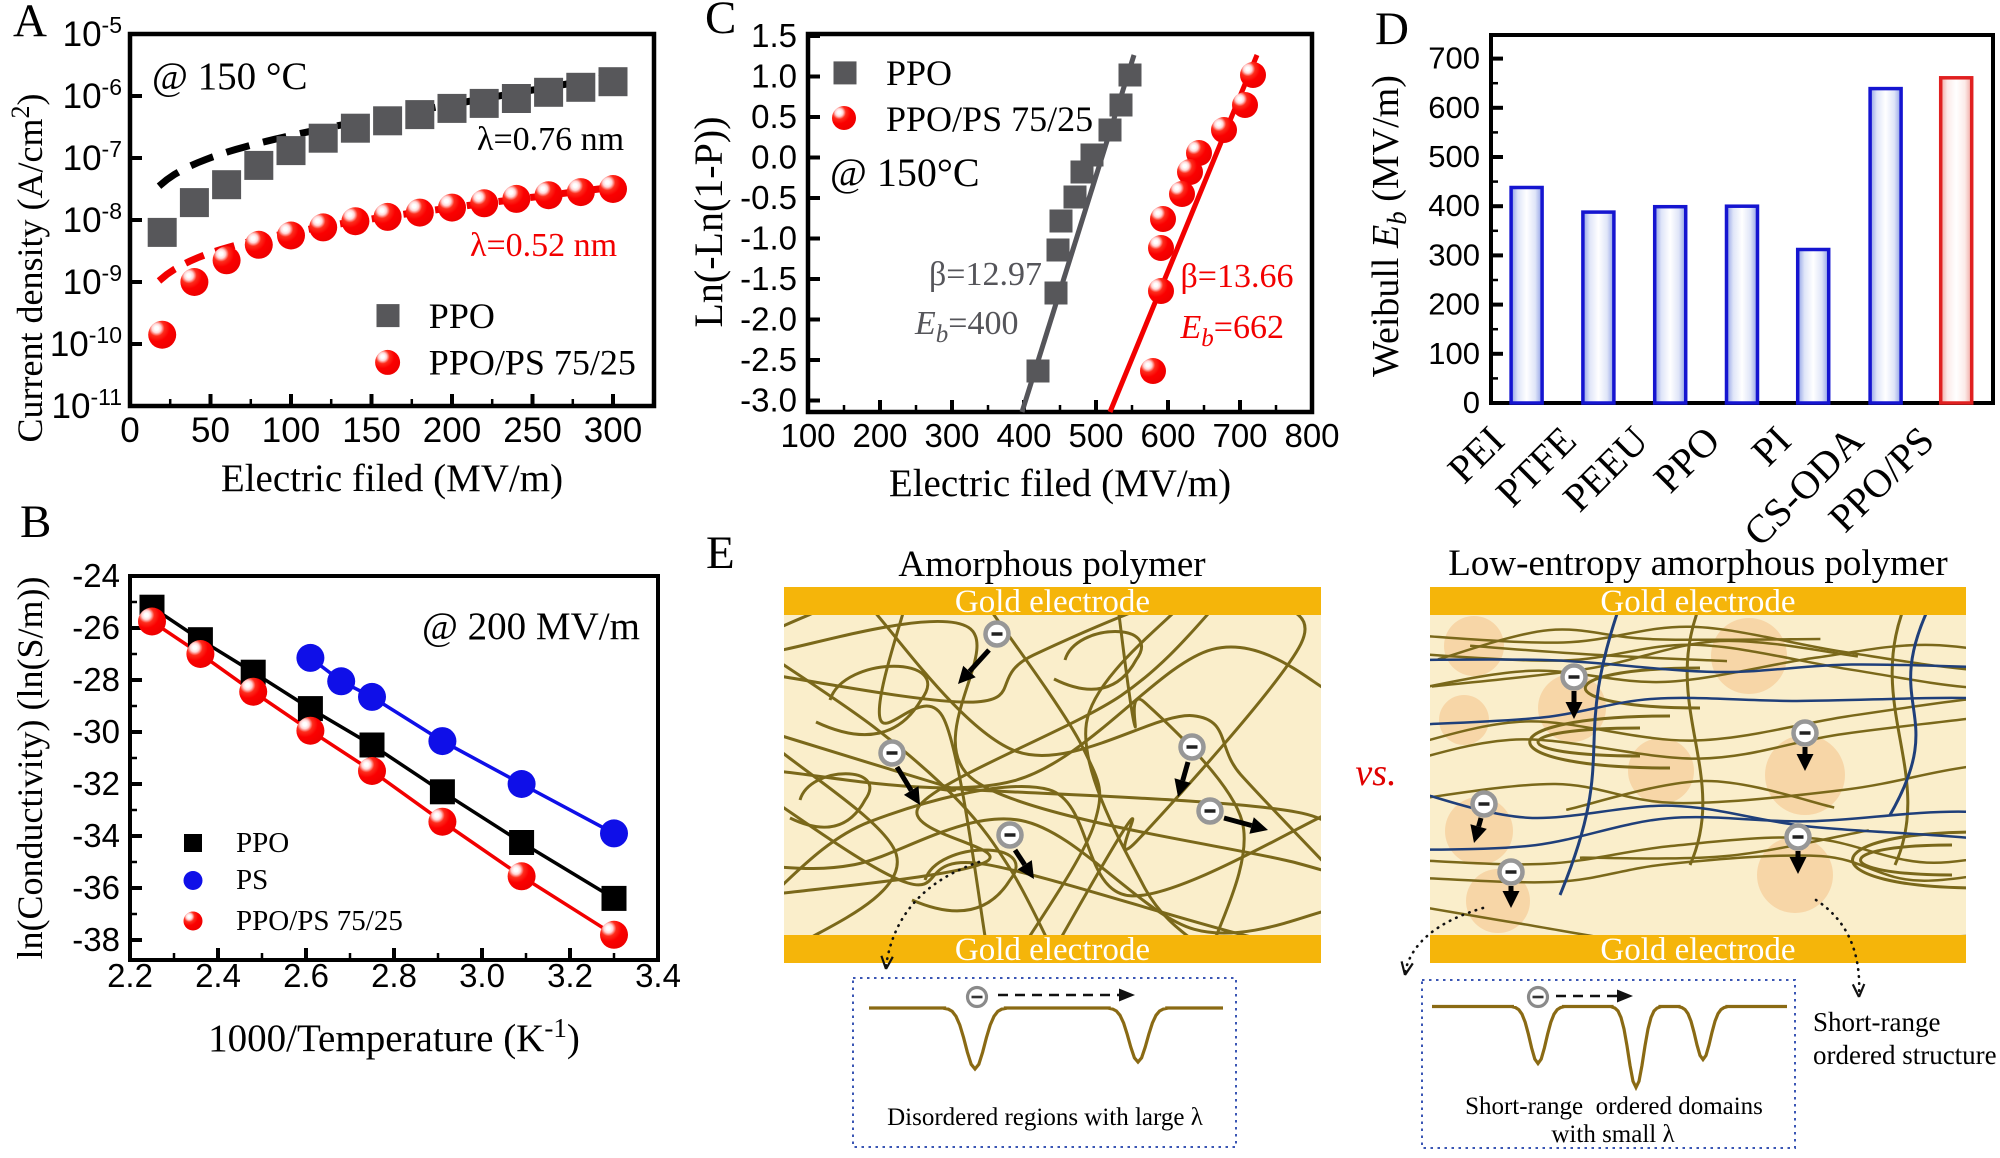 The image size is (2000, 1158). What do you see at coordinates (1237, 276) in the screenshot?
I see `svg-text: β=13.66` at bounding box center [1237, 276].